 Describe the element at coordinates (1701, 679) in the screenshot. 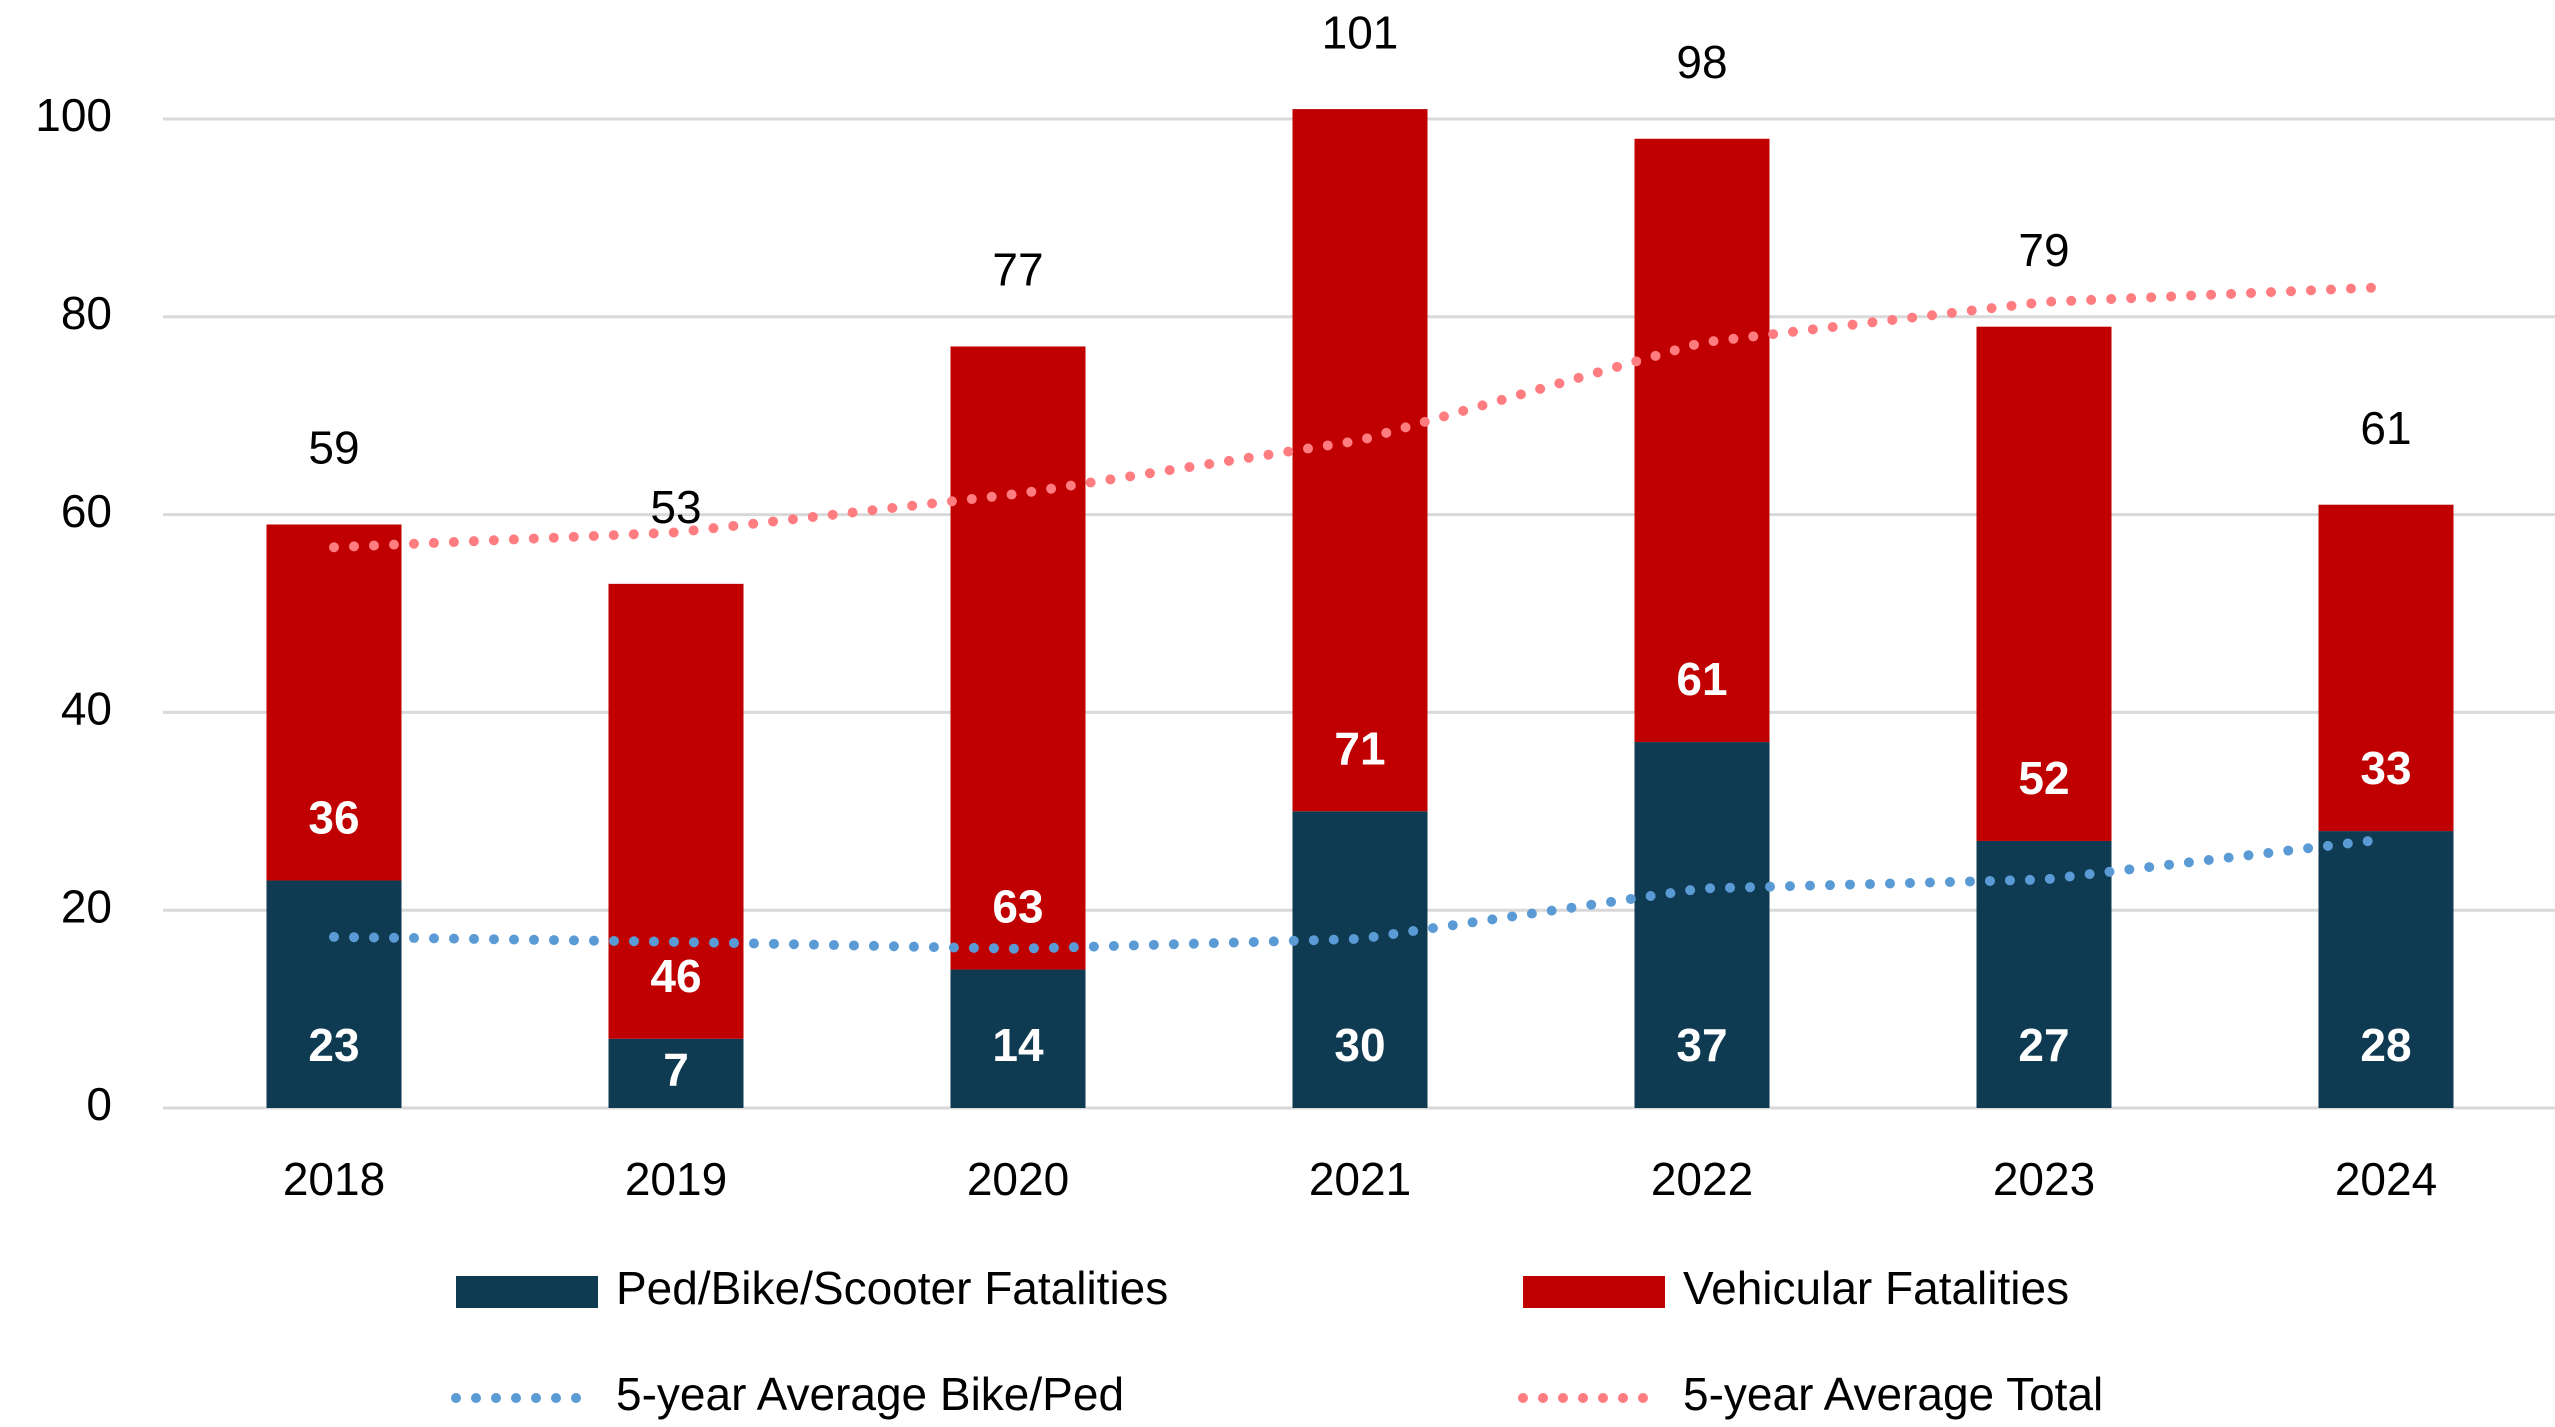

I see `data-label: 61` at that location.